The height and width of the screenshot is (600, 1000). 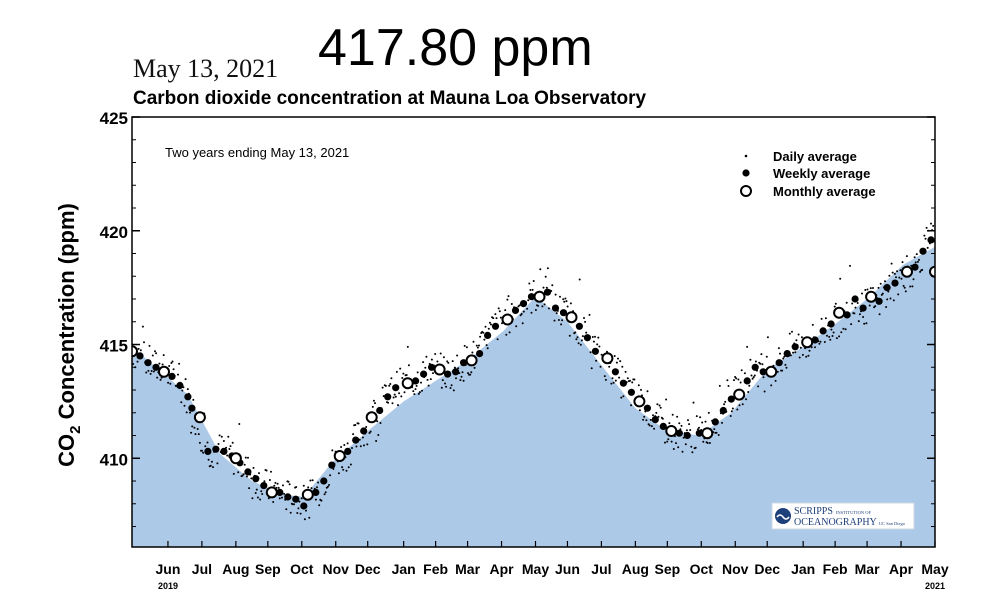 I want to click on logo-line1-main: SCRIPPS, so click(x=813, y=511).